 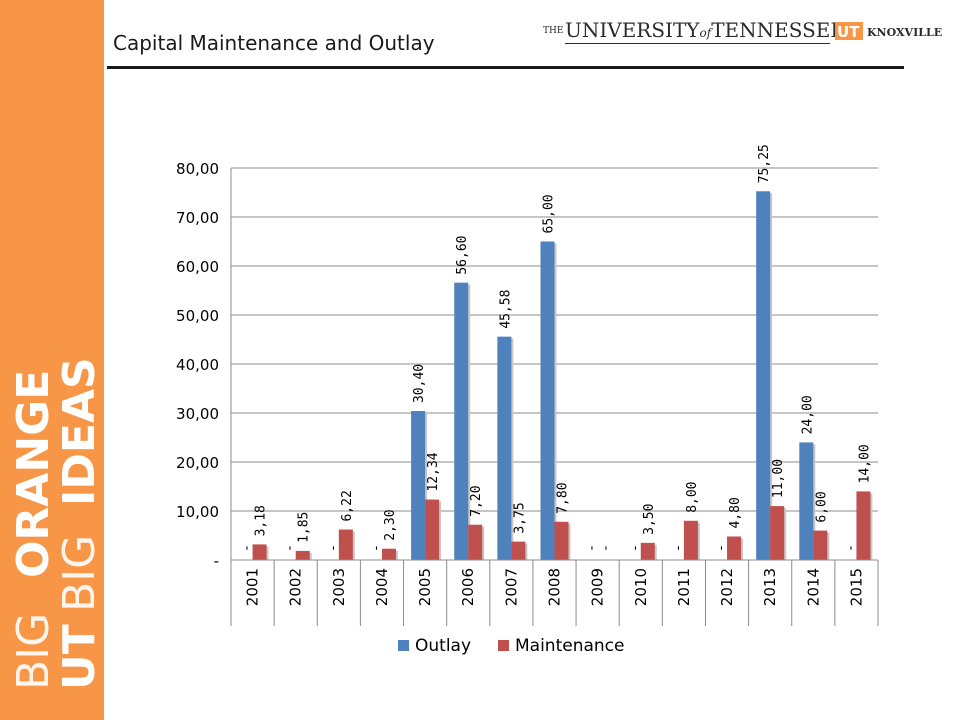 What do you see at coordinates (197, 316) in the screenshot?
I see `y-tick-label: 50,00` at bounding box center [197, 316].